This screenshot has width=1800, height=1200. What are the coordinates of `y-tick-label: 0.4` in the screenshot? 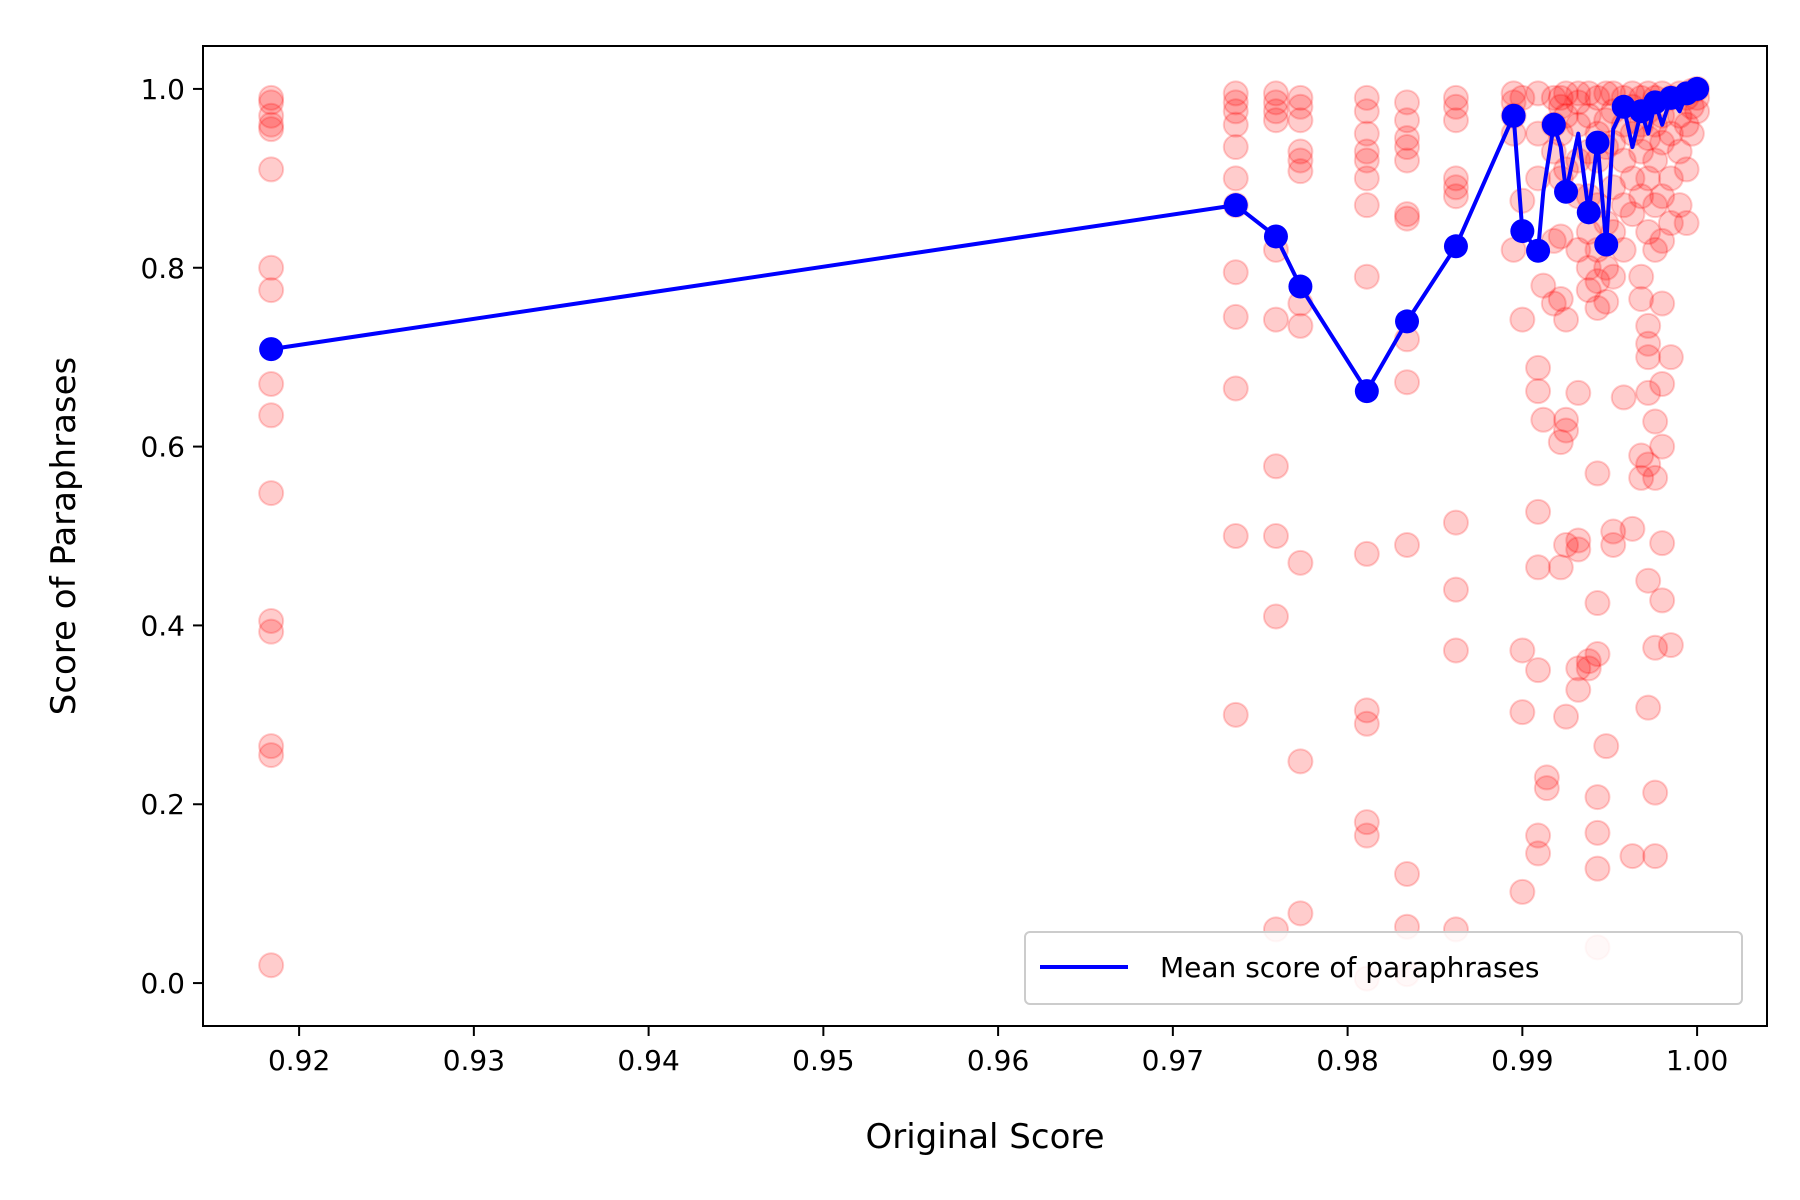 It's located at (162, 625).